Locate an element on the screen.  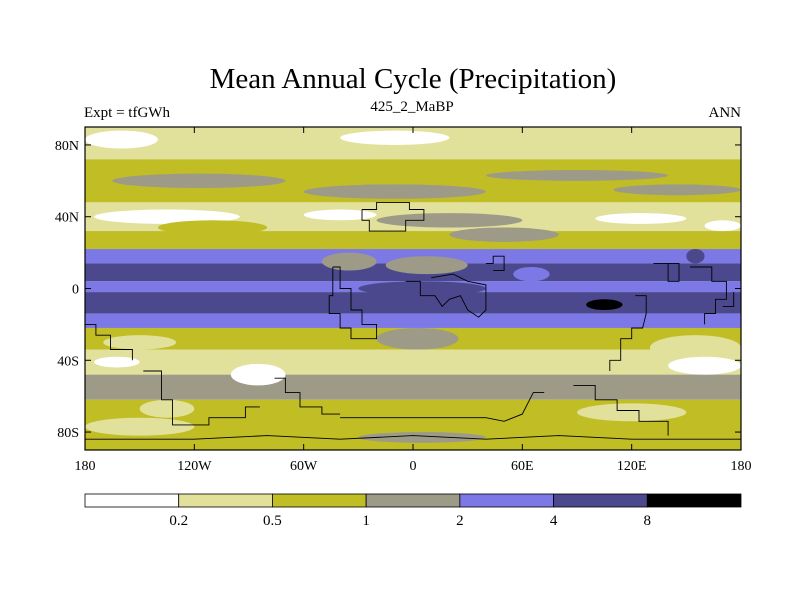
colorbar-label-2: 1 is located at coordinates (366, 521).